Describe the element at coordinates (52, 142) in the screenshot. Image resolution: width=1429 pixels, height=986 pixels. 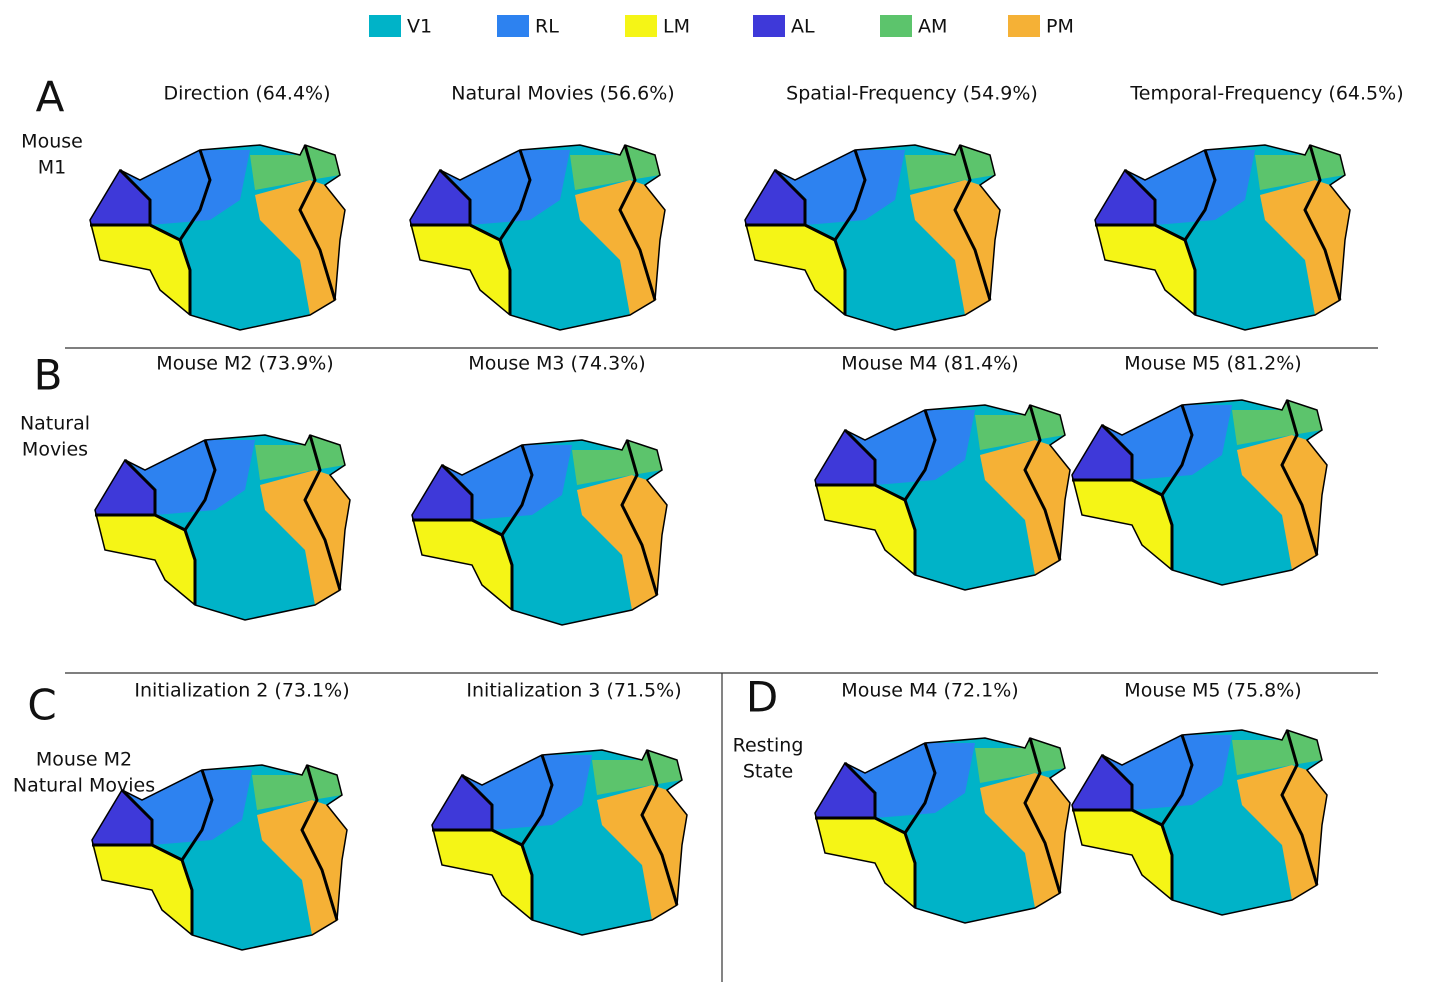
I see `panel-label: Mouse` at that location.